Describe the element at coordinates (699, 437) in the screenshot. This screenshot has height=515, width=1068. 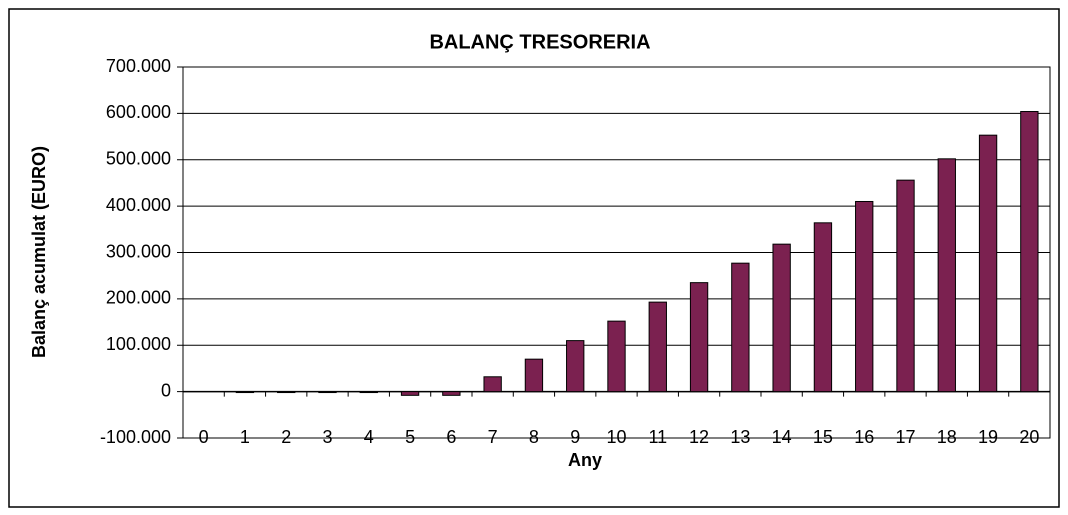
I see `x-tick-label: 12` at that location.